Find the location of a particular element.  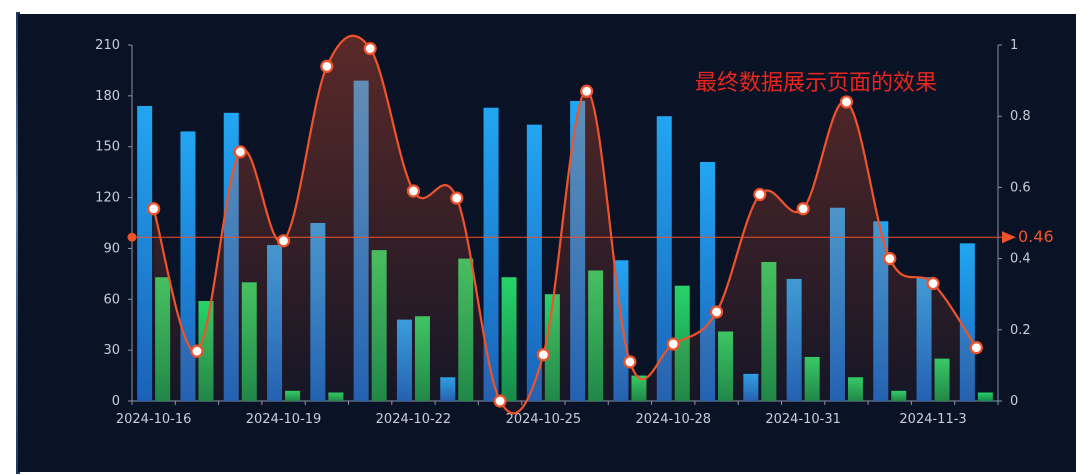

right-axis-tick-label: 0.8 is located at coordinates (1020, 116).